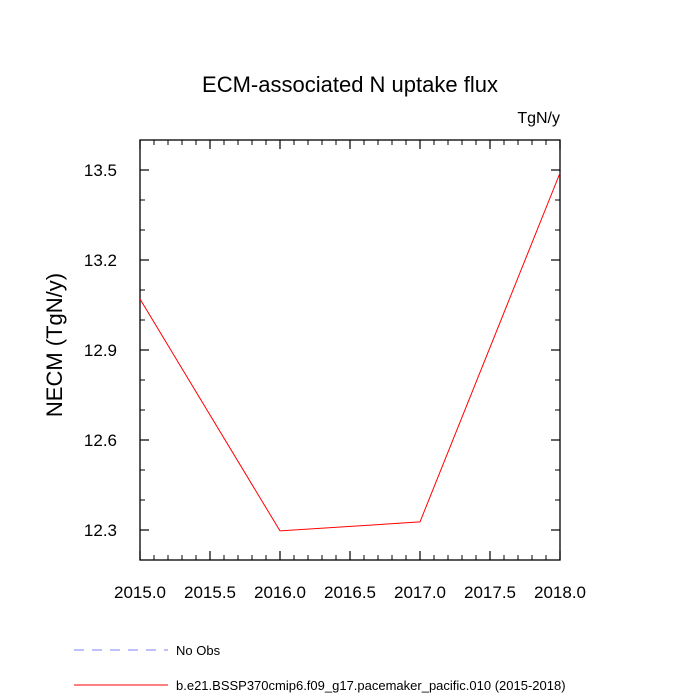 This screenshot has width=700, height=700. What do you see at coordinates (538, 118) in the screenshot?
I see `units-label: TgN/y` at bounding box center [538, 118].